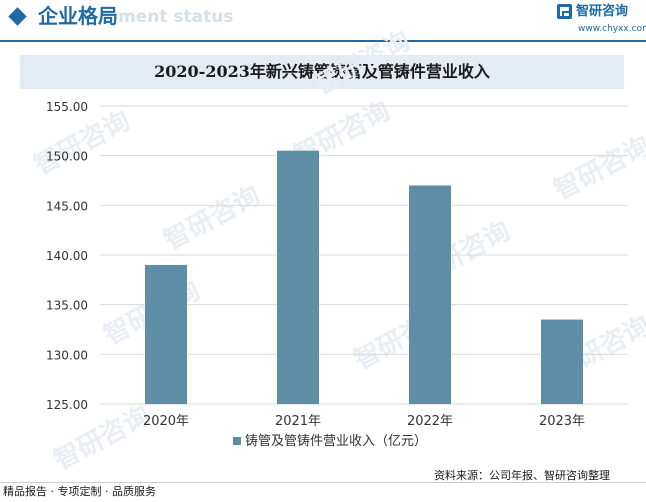 The image size is (646, 502). I want to click on x-tick-label: 2023年, so click(562, 421).